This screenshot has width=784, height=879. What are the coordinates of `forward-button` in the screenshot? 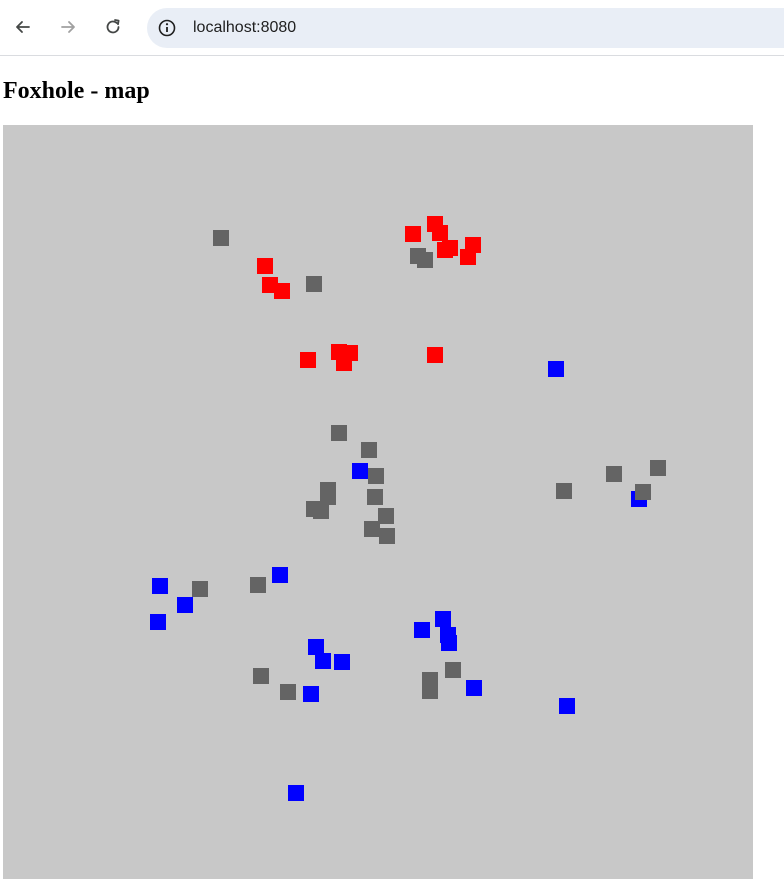 It's located at (68, 27).